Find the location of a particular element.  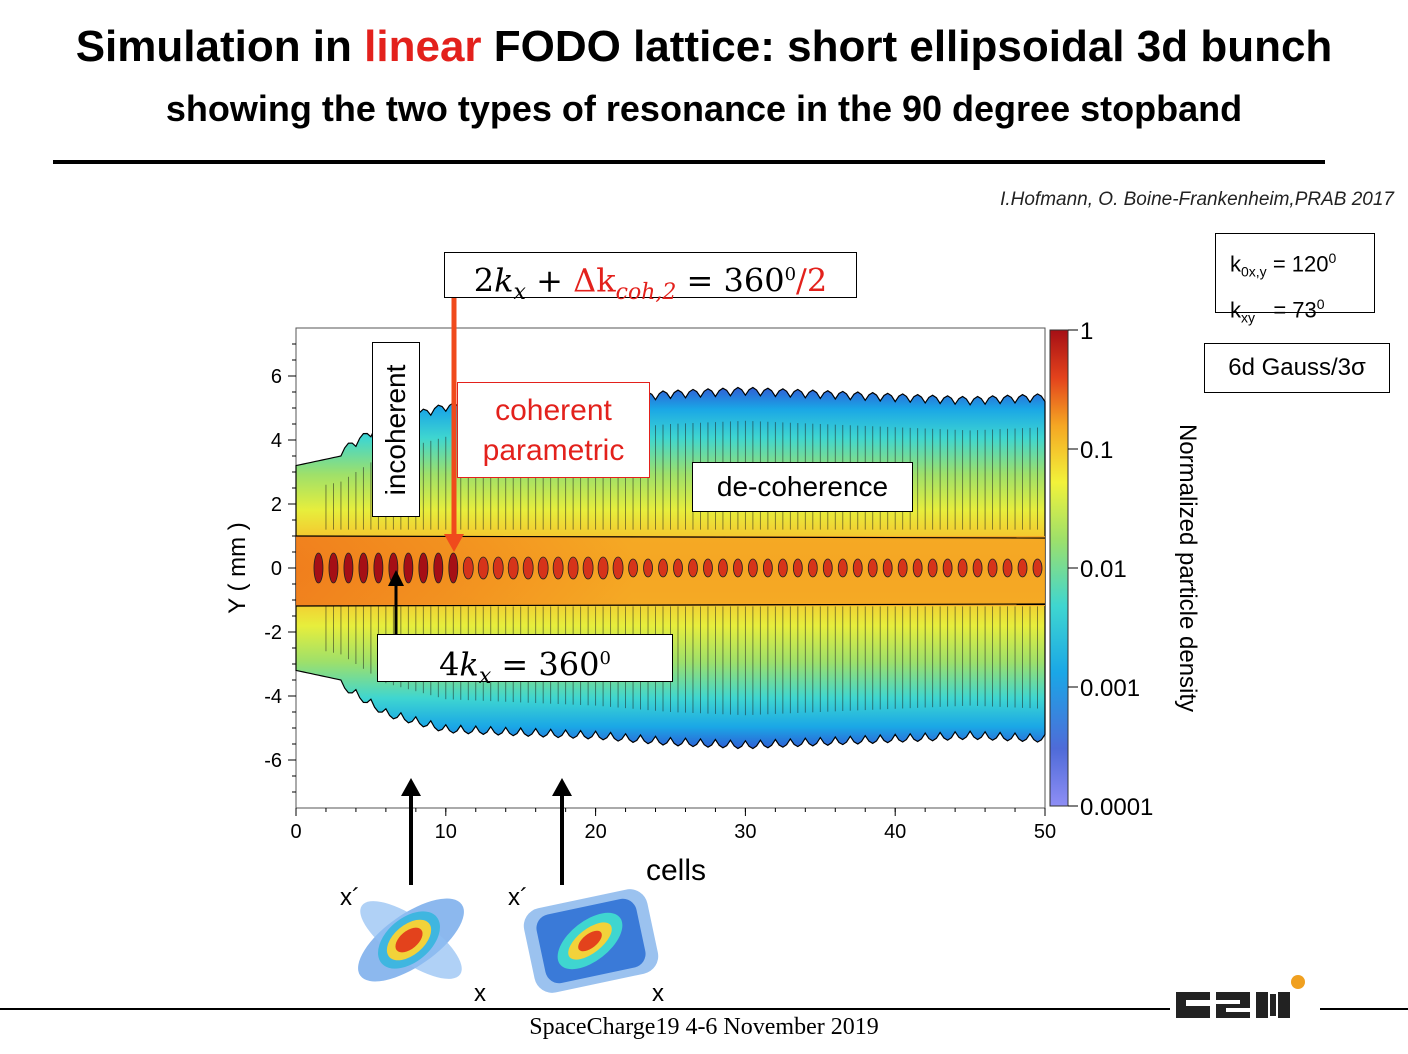

eq-top-sub-x: x is located at coordinates (519, 293).